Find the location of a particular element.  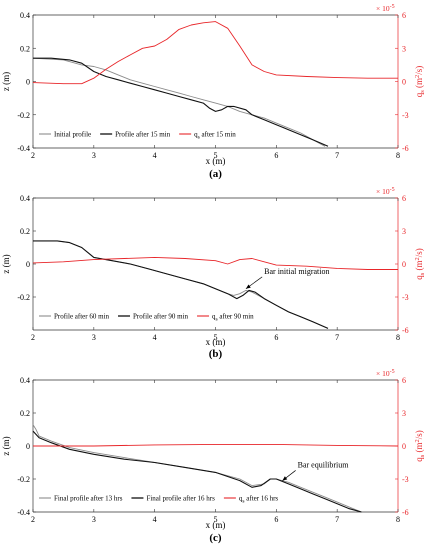

panel-label: (b) is located at coordinates (216, 354).